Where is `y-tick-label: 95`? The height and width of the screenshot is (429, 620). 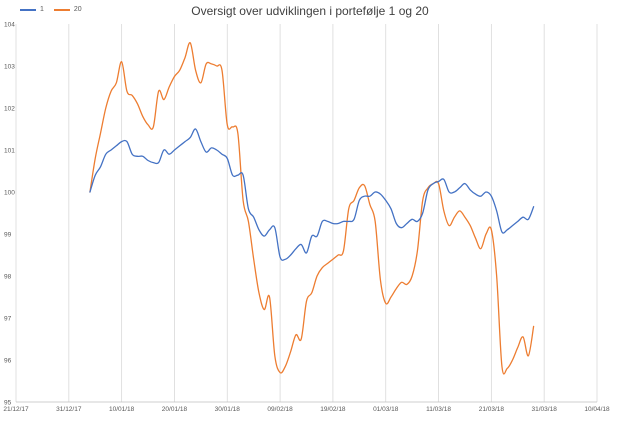 y-tick-label: 95 is located at coordinates (8, 403).